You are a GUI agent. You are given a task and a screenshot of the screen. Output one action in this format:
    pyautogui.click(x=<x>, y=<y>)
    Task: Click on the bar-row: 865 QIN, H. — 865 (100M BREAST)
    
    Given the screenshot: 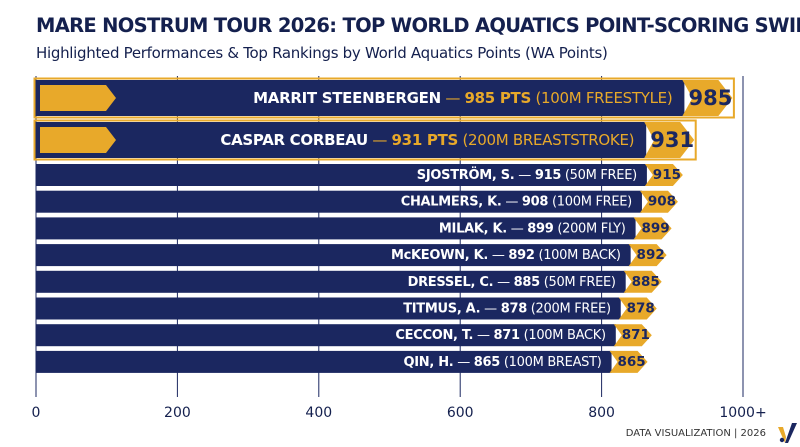 What is the action you would take?
    pyautogui.click(x=342, y=361)
    